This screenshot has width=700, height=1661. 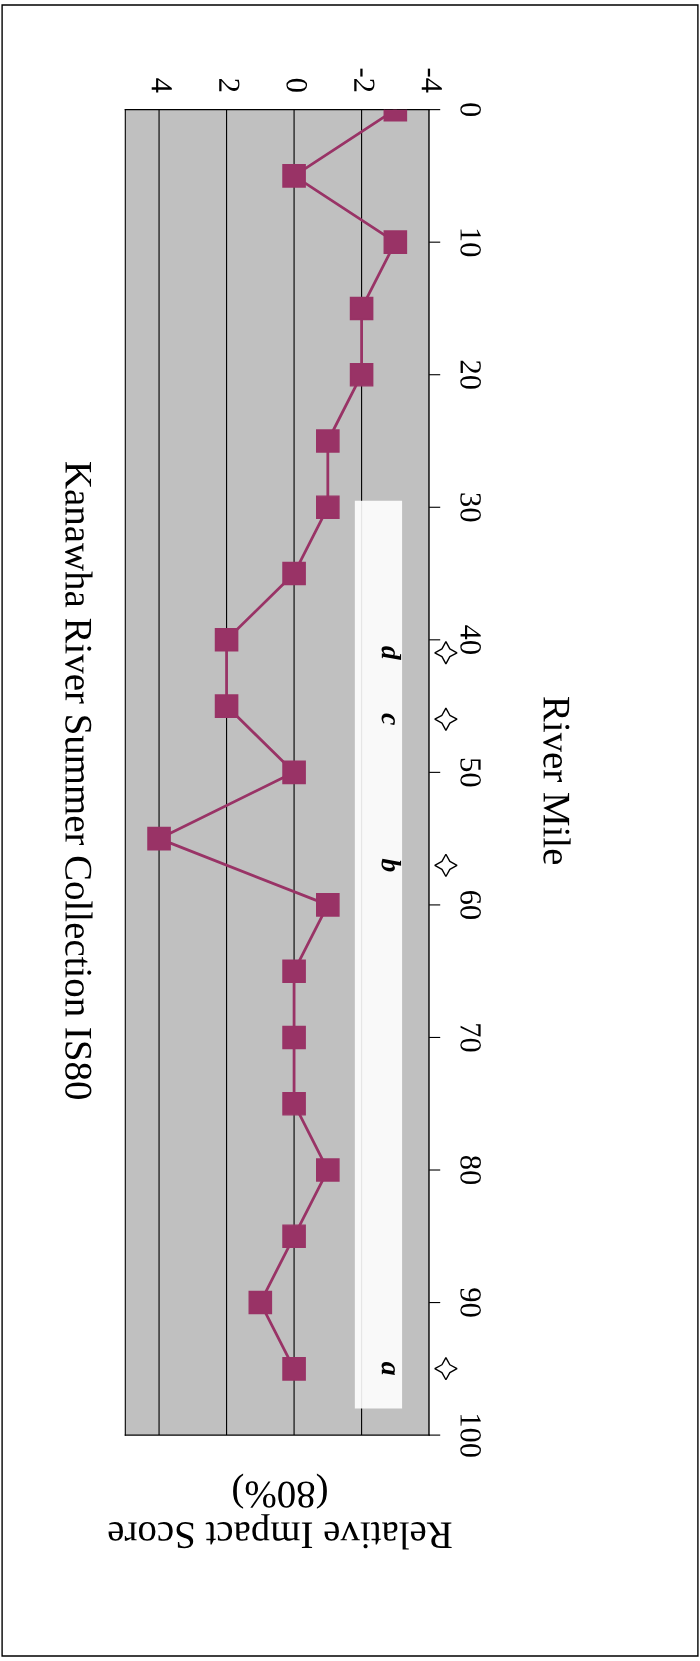 I want to click on annotation: b, so click(x=391, y=865).